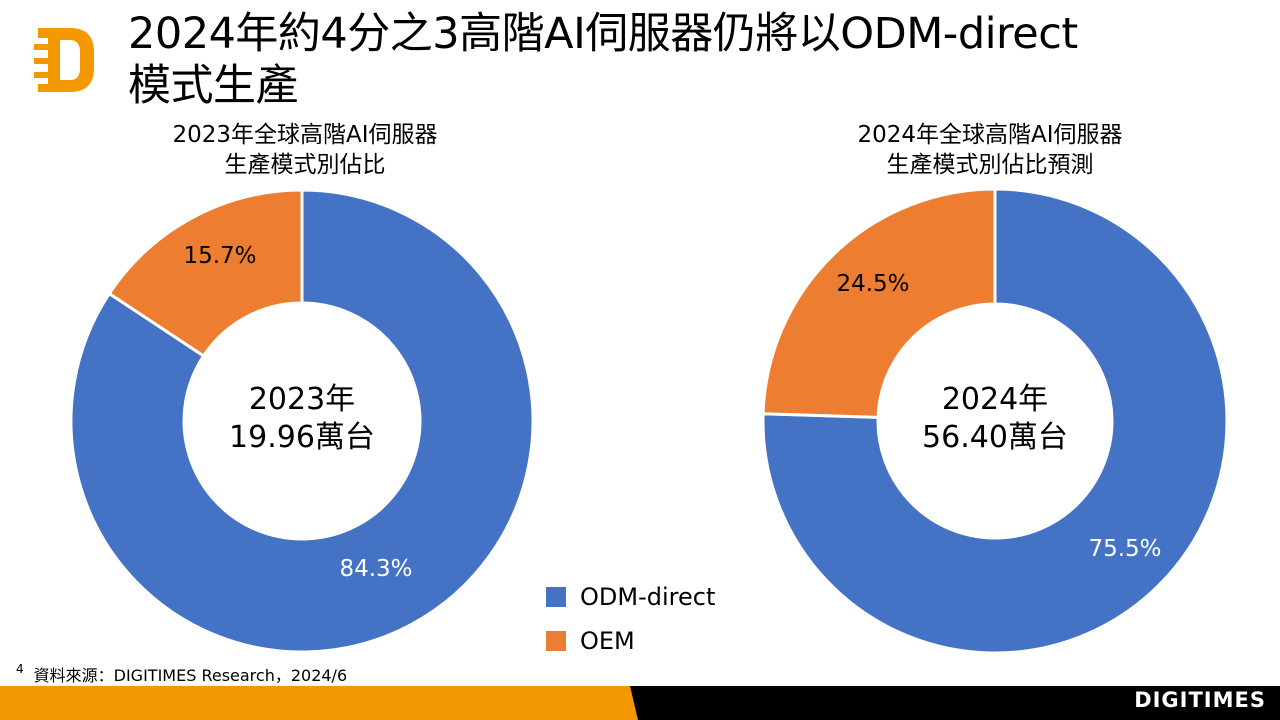 The height and width of the screenshot is (720, 1280). What do you see at coordinates (219, 256) in the screenshot?
I see `donut-2023-label-oem: 15.7%` at bounding box center [219, 256].